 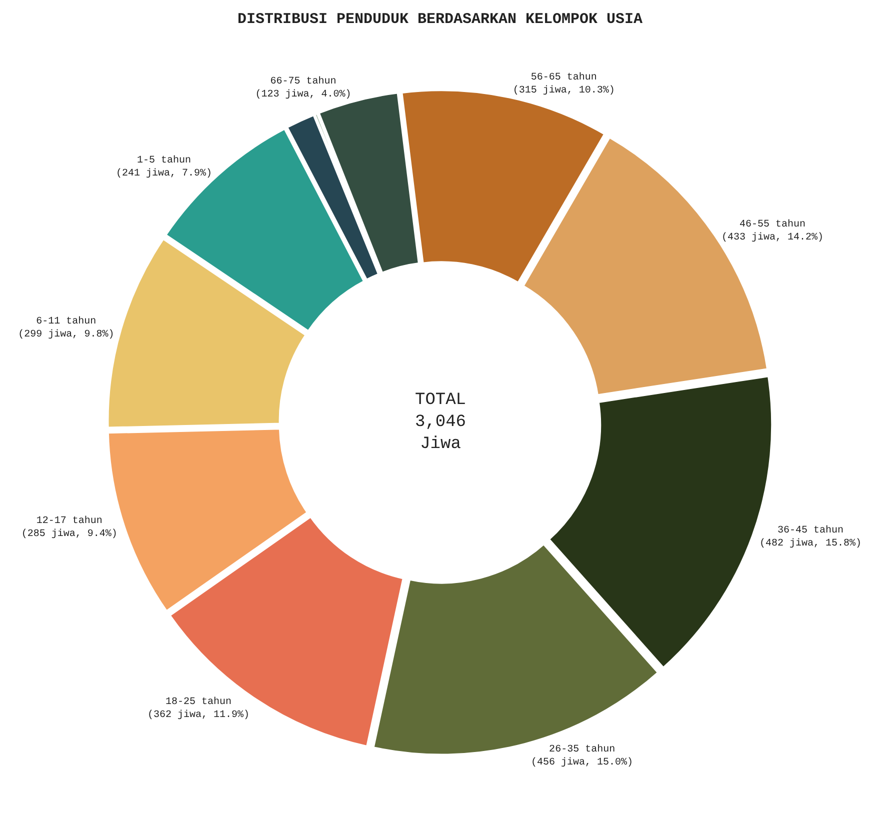 I want to click on data-label: (362 jiwa, 11.9%), so click(x=199, y=715).